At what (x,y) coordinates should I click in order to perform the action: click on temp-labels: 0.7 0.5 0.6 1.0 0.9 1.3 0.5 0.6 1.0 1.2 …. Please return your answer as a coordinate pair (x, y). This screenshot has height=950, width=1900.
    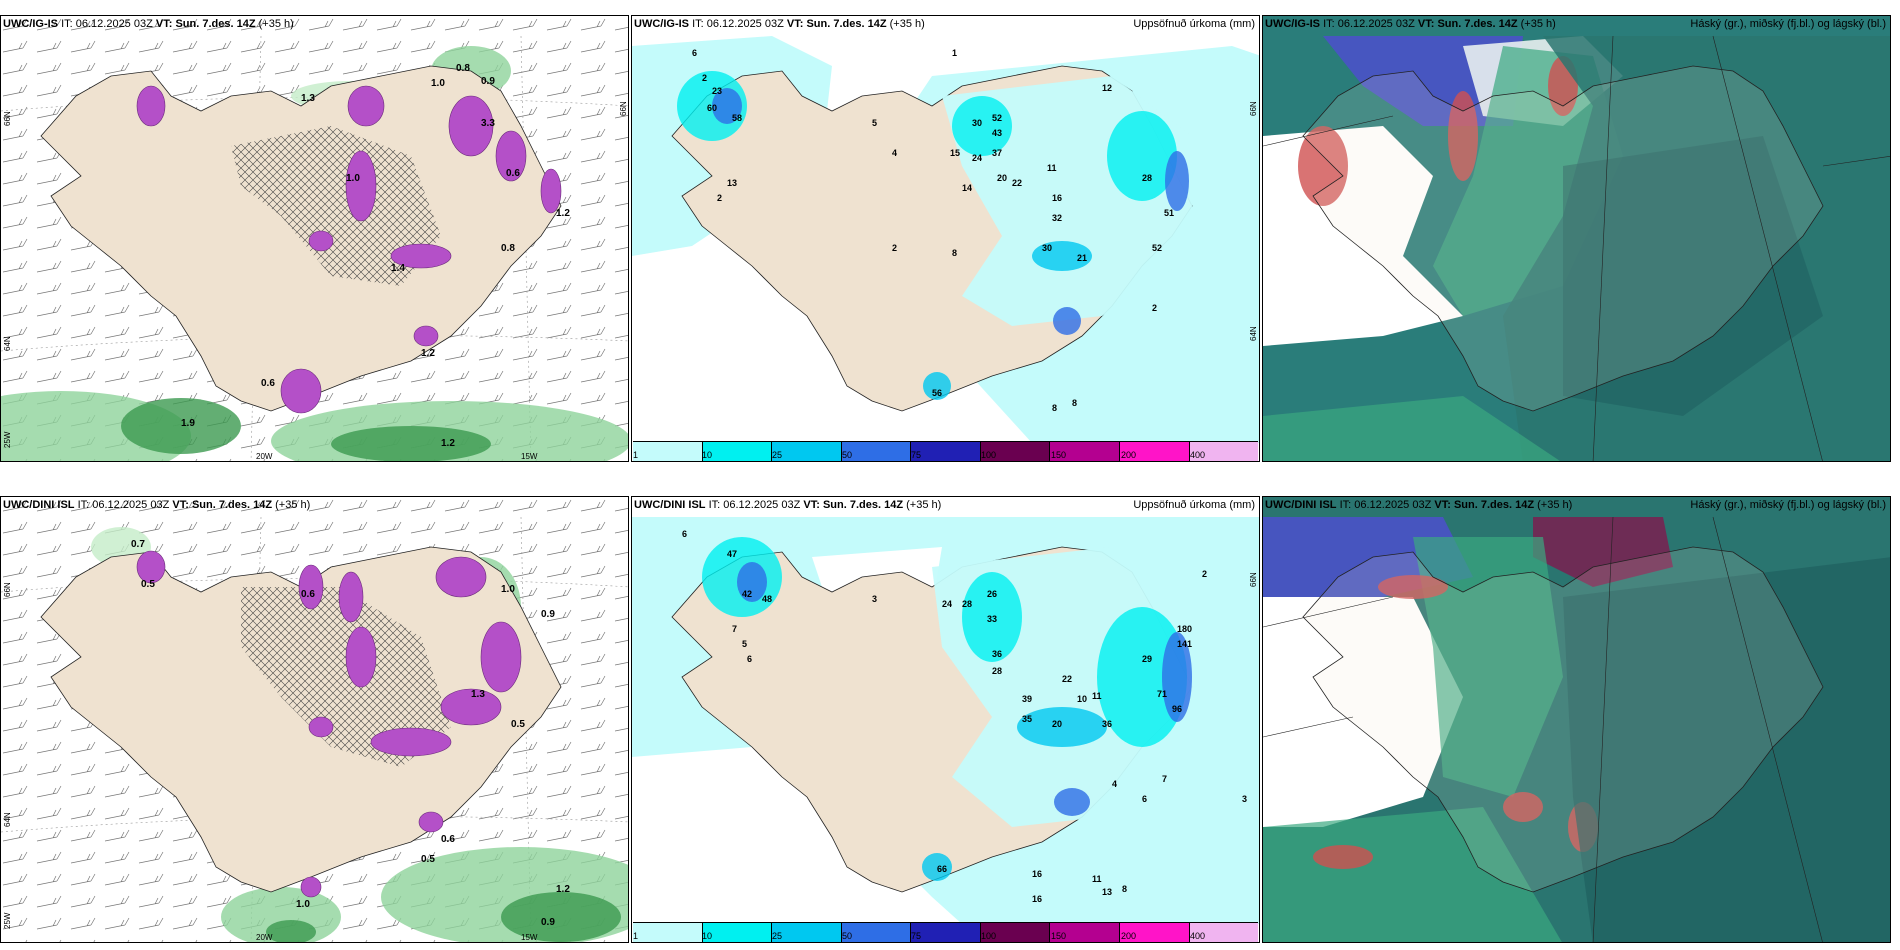
    Looking at the image, I should click on (350, 733).